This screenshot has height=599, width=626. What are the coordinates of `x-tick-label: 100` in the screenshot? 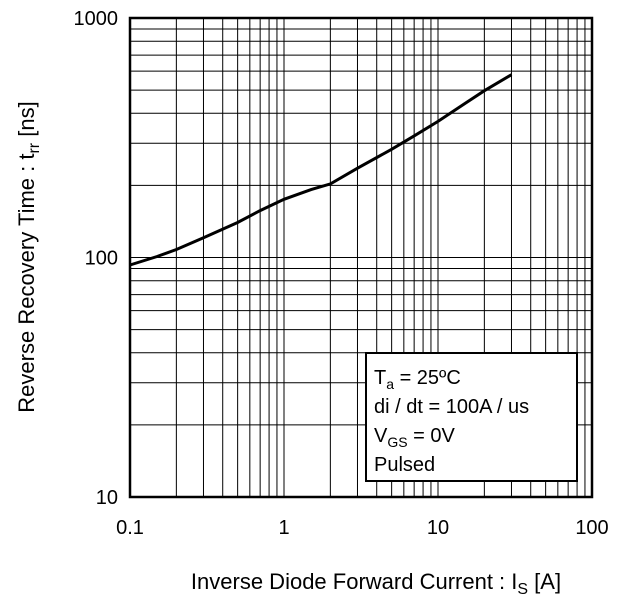 It's located at (591, 528).